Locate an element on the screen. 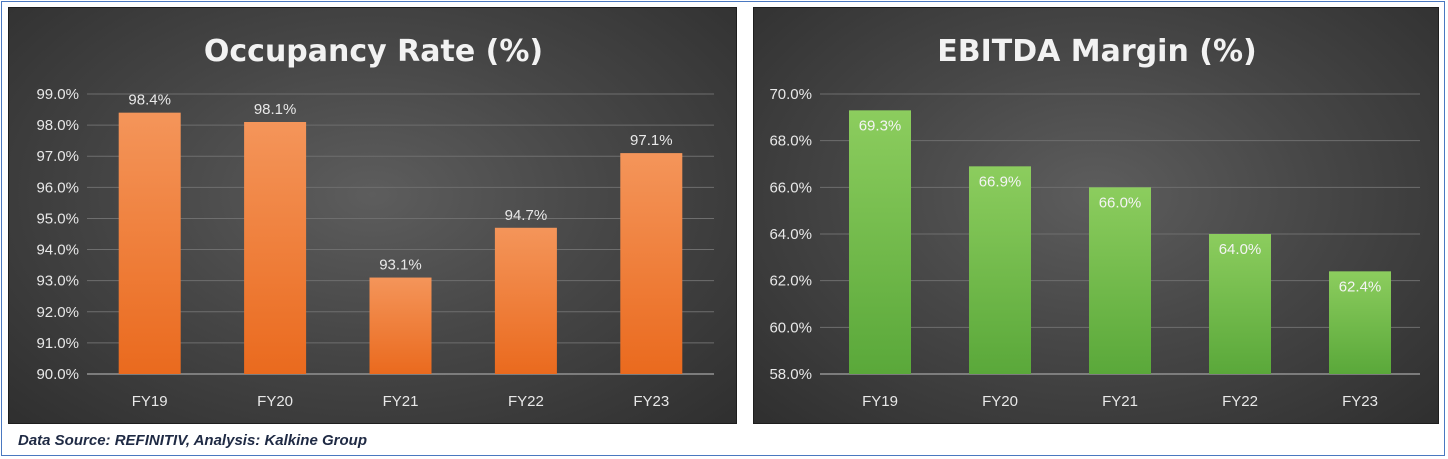 Image resolution: width=1448 pixels, height=459 pixels. occupancy-y-tick-label: 96.0% is located at coordinates (57, 187).